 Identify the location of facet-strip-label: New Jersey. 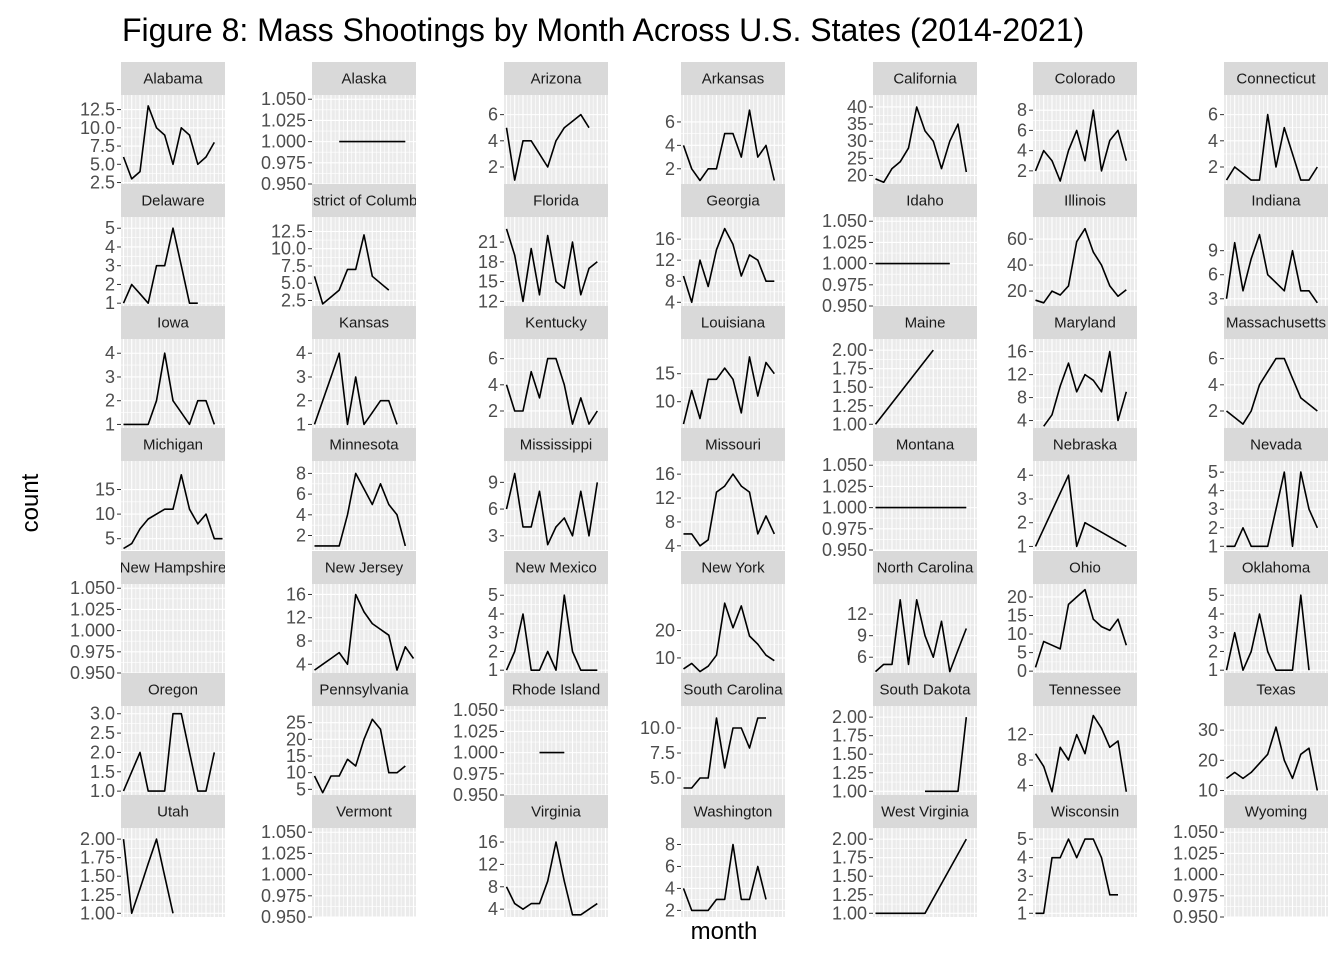
(364, 568).